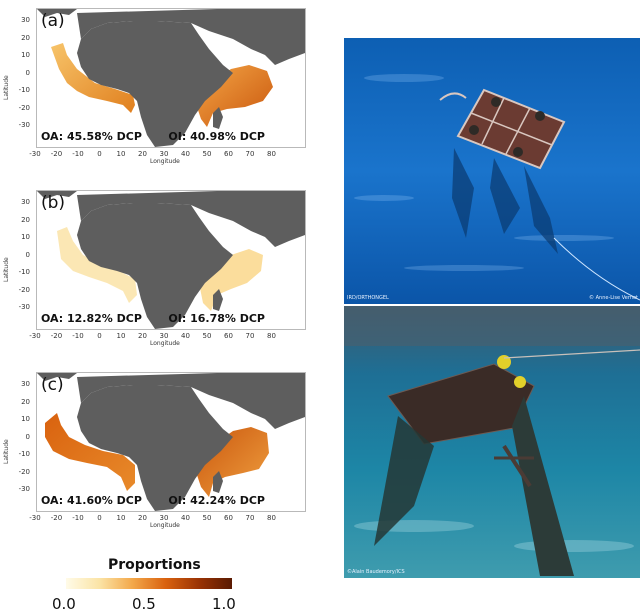  I want to click on map-panel-b: (b) OA: 12.82% DCP OI: 16.78% DCP, so click(171, 260).